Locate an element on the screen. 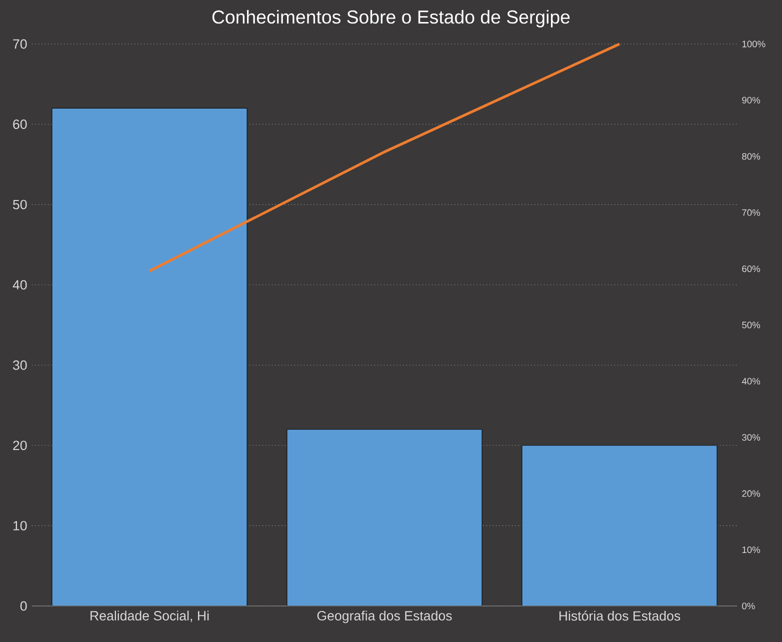 The image size is (782, 642). chart-title: Conhecimentos Sobre o Estado de Sergipe is located at coordinates (391, 19).